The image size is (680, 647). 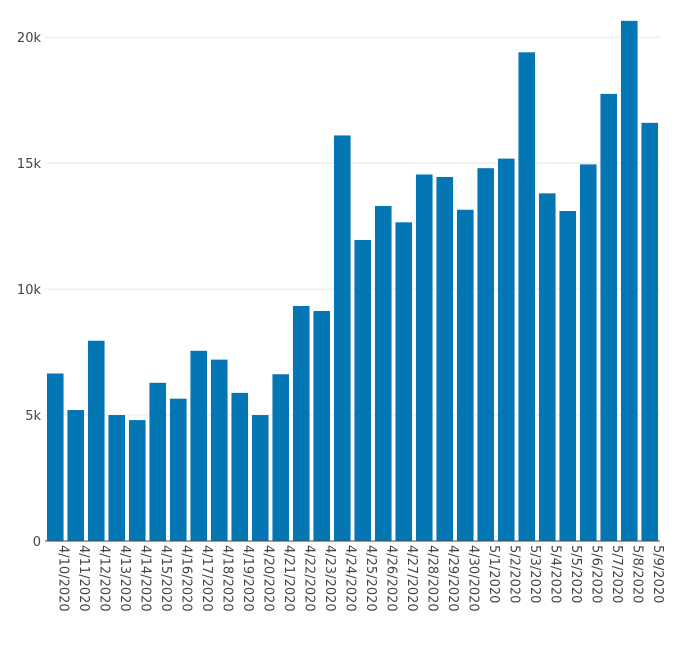 What do you see at coordinates (83, 578) in the screenshot?
I see `x-tick-label: 4/11/2020` at bounding box center [83, 578].